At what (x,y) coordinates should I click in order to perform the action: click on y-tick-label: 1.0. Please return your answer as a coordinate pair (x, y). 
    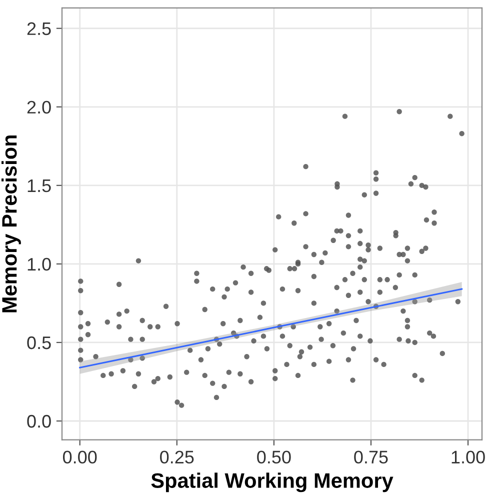
    Looking at the image, I should click on (39, 264).